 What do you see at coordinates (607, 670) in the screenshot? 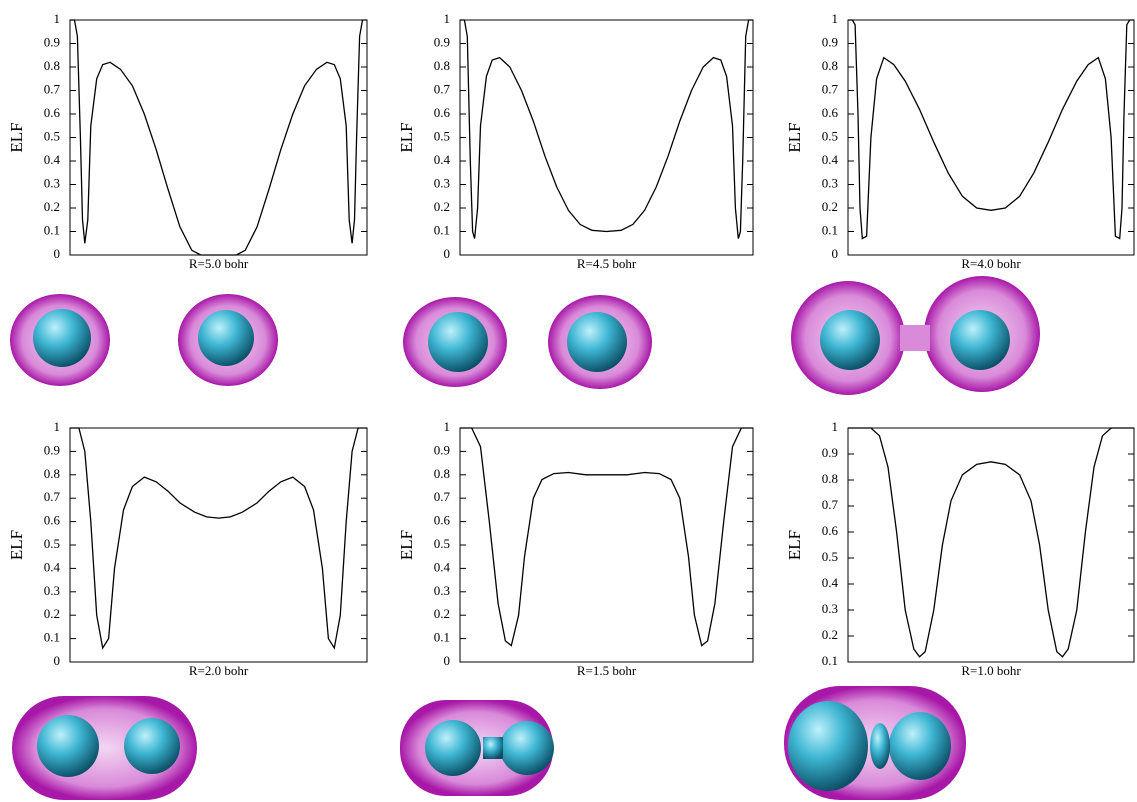
I see `x-axis-label: R=1.5 bohr` at bounding box center [607, 670].